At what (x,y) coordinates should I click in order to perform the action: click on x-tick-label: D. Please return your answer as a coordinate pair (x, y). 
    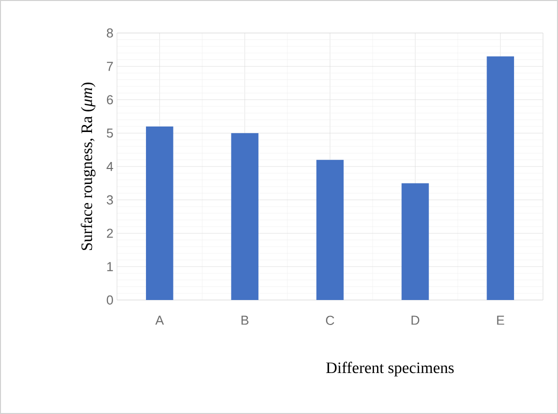
    Looking at the image, I should click on (416, 320).